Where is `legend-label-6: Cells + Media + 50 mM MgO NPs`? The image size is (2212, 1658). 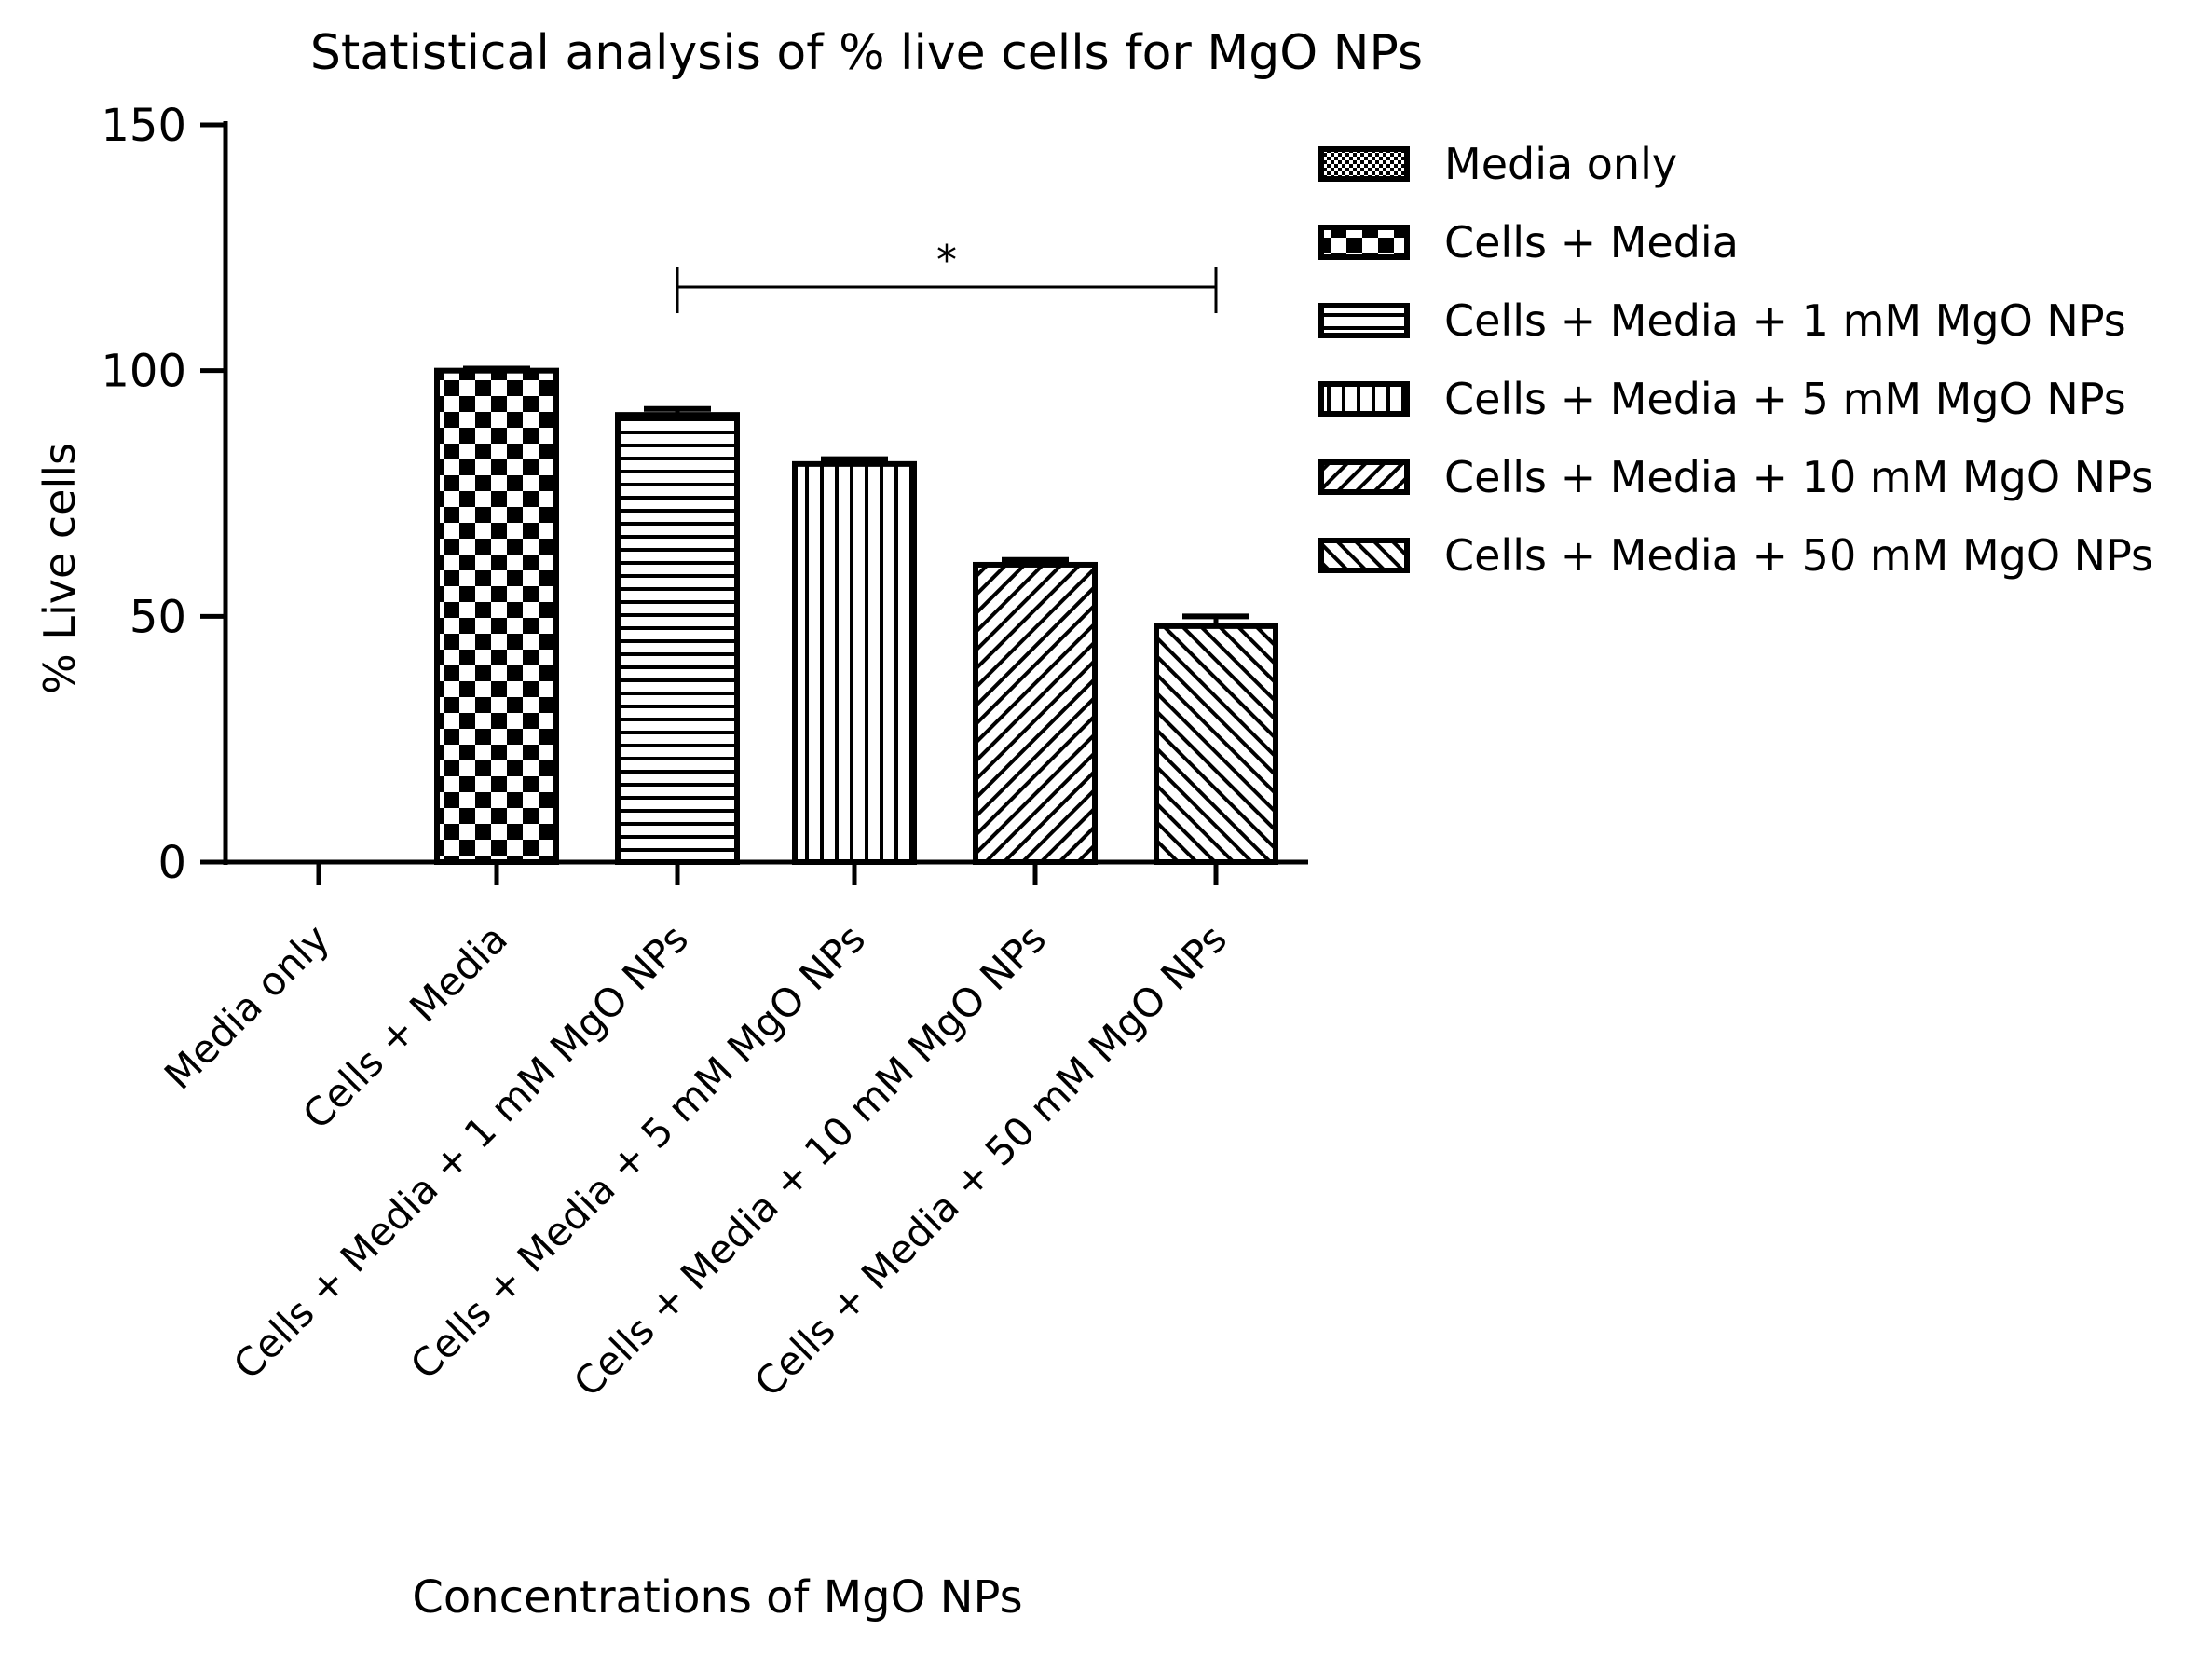
legend-label-6: Cells + Media + 50 mM MgO NPs is located at coordinates (1798, 555).